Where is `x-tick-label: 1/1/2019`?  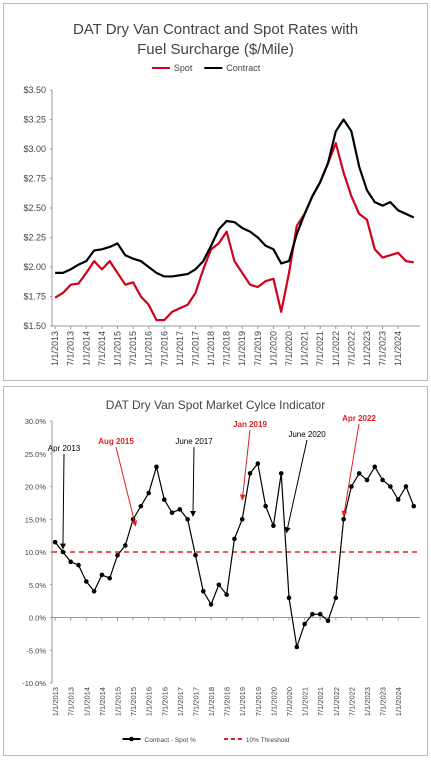
x-tick-label: 1/1/2019 is located at coordinates (242, 348).